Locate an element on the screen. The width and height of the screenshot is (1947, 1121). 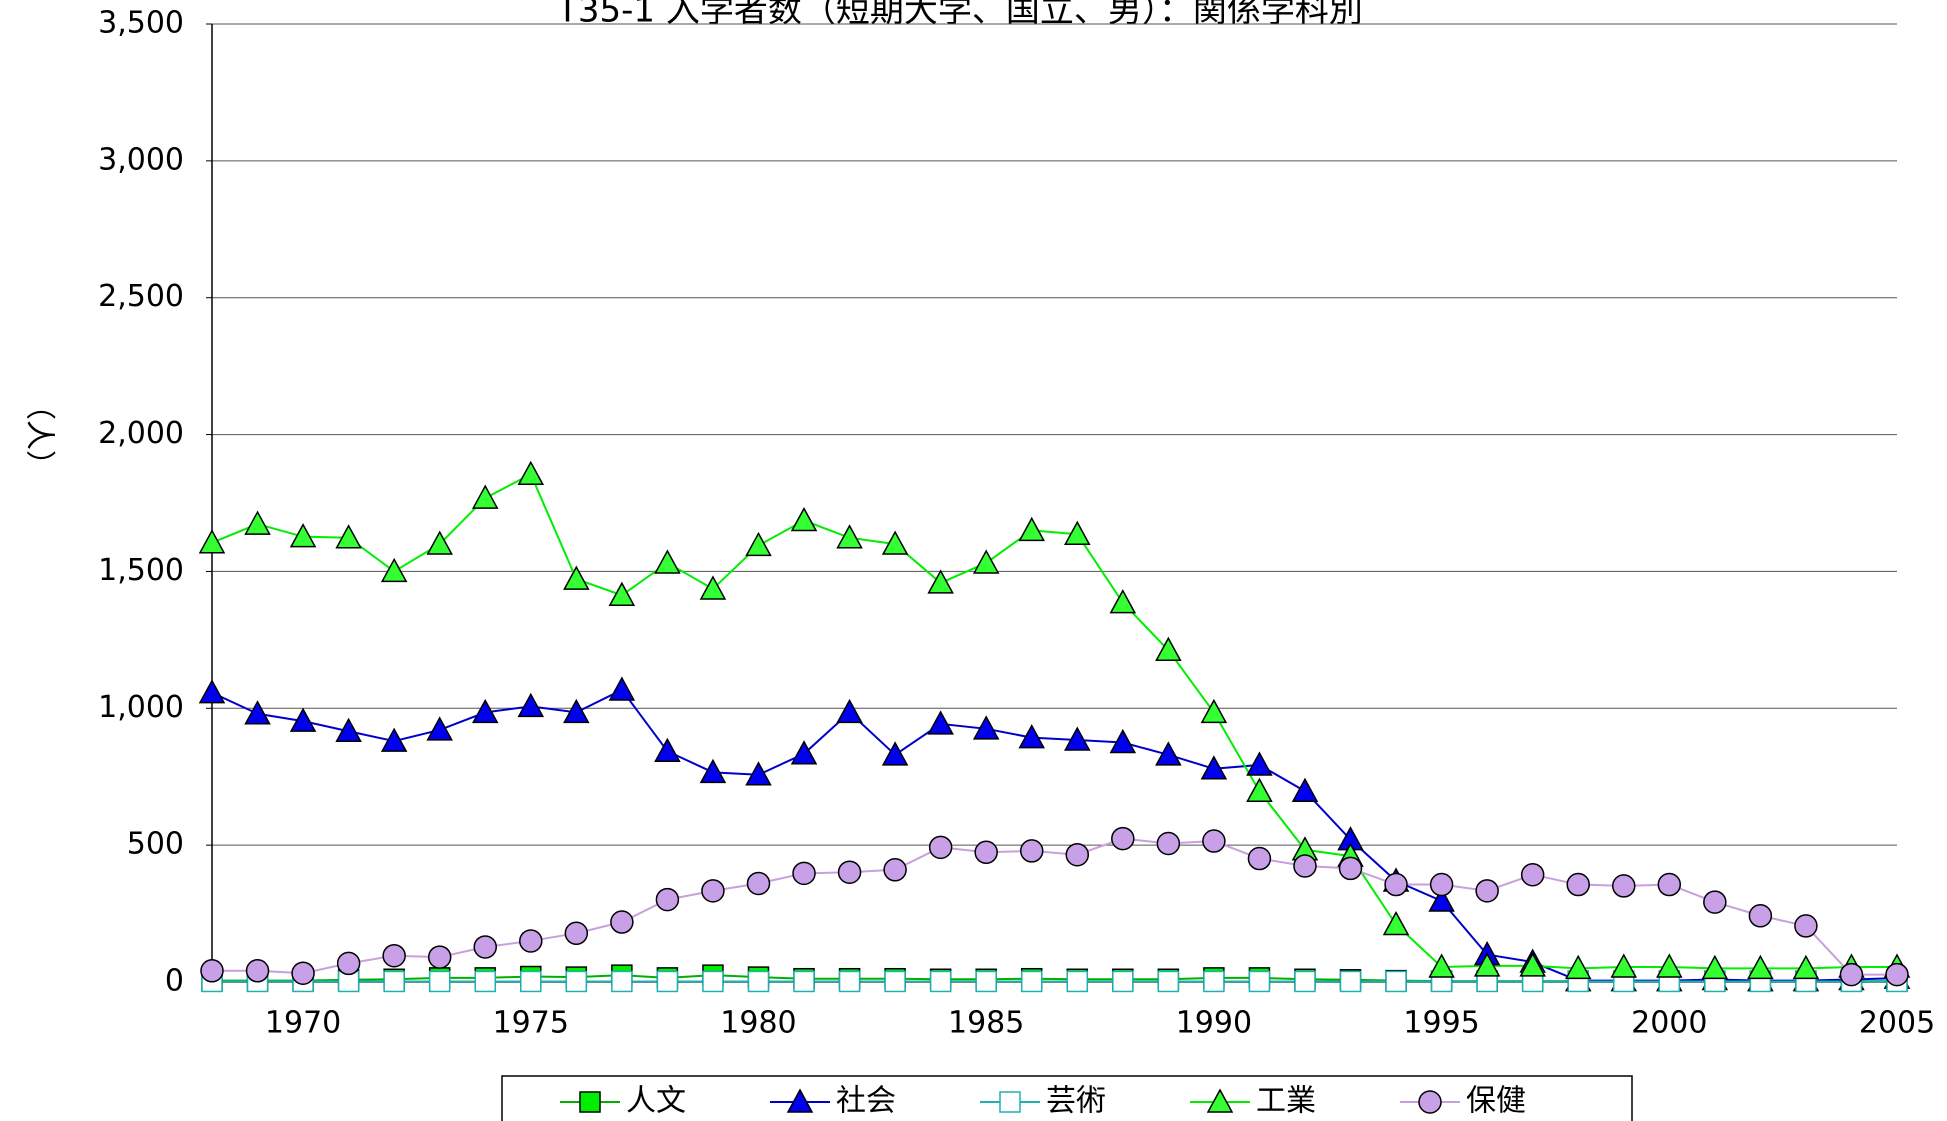
y-tick-label: 1,000 is located at coordinates (141, 707).